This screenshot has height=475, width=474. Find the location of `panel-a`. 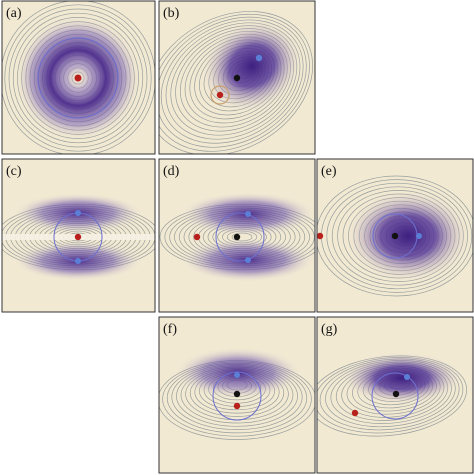

panel-a is located at coordinates (78, 77).